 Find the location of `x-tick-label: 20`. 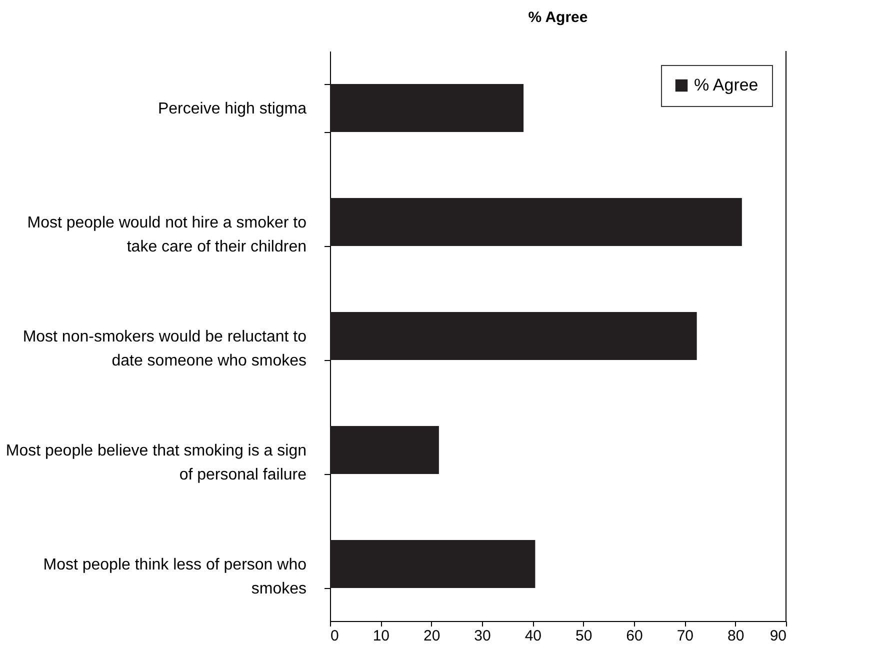

x-tick-label: 20 is located at coordinates (431, 636).